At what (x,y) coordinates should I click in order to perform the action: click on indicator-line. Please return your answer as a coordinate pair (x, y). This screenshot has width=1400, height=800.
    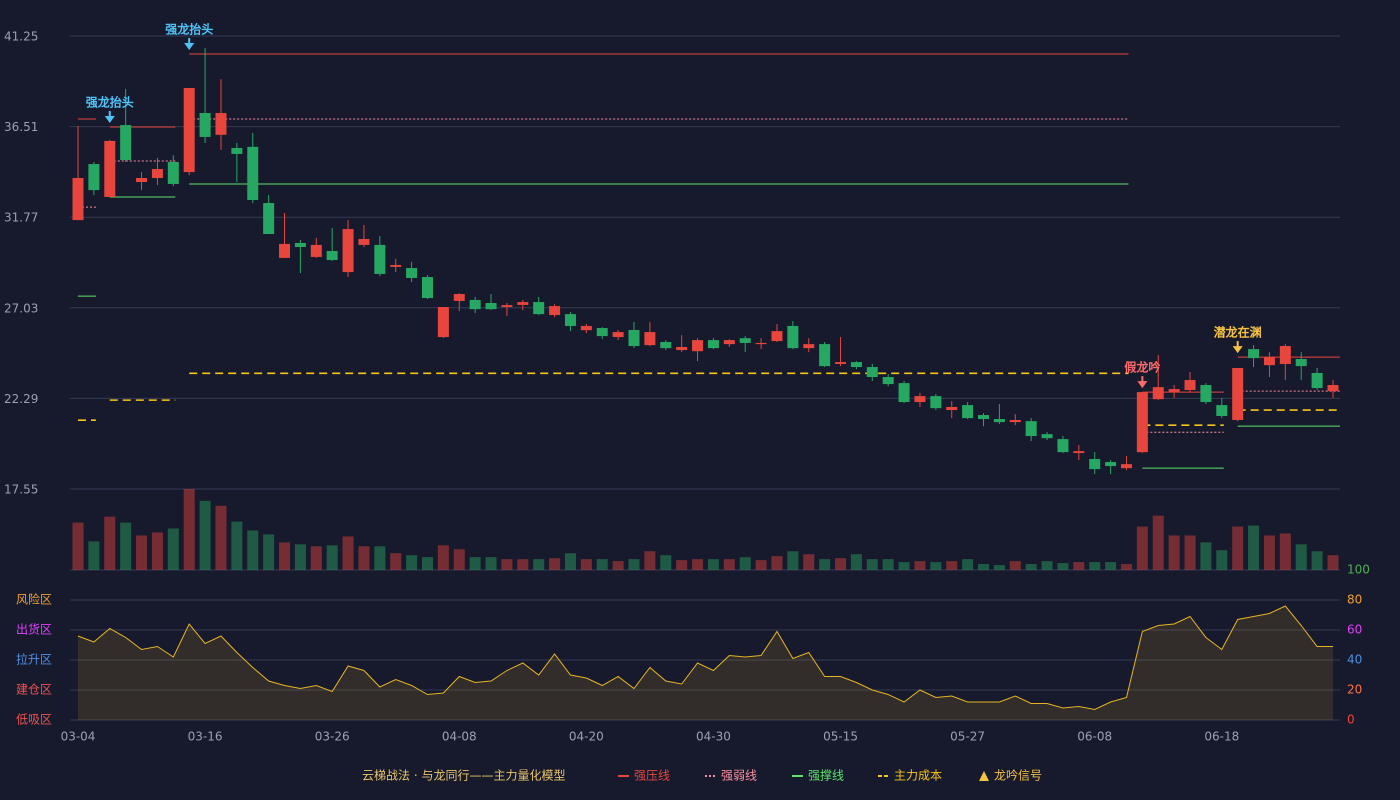
    Looking at the image, I should click on (705, 658).